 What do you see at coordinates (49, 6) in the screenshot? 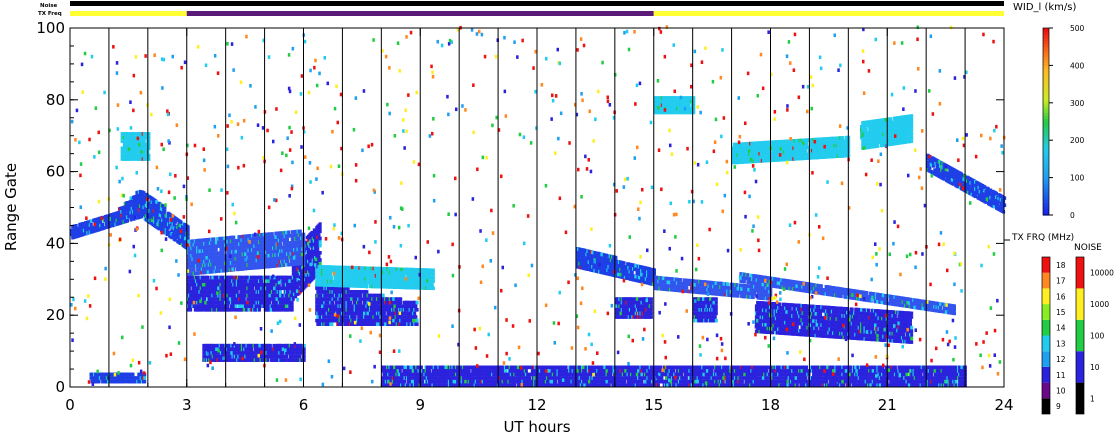
I see `noise-strip-label: Noise` at bounding box center [49, 6].